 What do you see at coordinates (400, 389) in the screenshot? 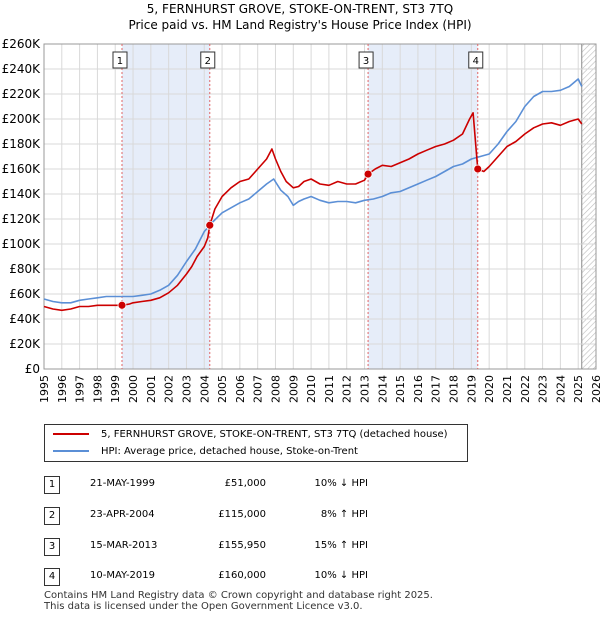
I see `x-tick-label: 2015` at bounding box center [400, 389].